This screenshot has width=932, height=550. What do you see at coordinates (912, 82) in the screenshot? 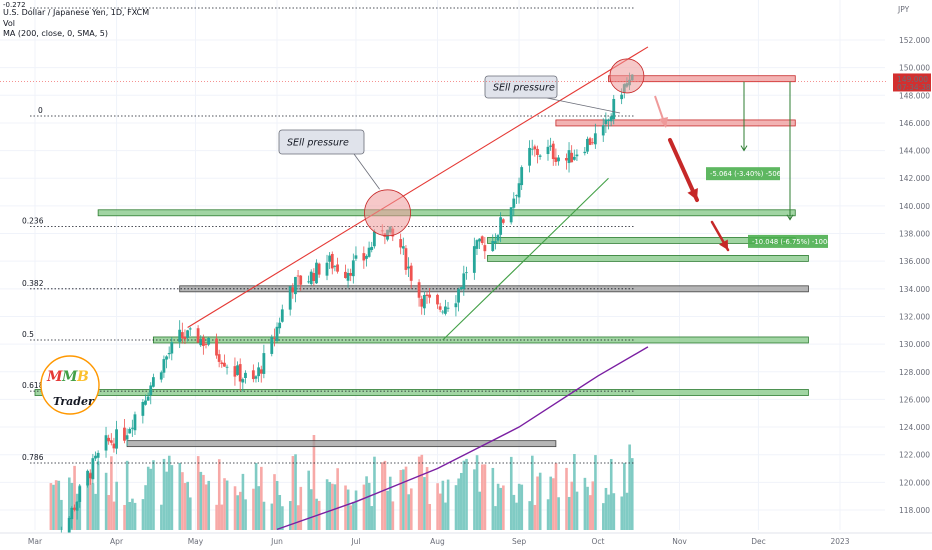
I see `current-price-badge` at bounding box center [912, 82].